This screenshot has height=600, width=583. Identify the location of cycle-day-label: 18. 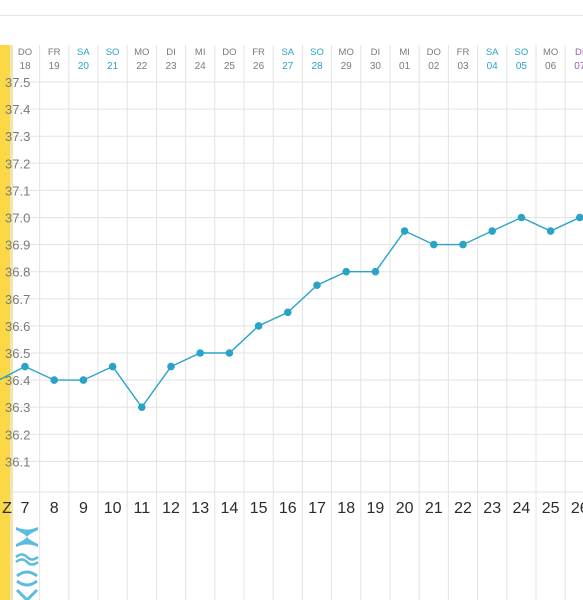
(346, 508).